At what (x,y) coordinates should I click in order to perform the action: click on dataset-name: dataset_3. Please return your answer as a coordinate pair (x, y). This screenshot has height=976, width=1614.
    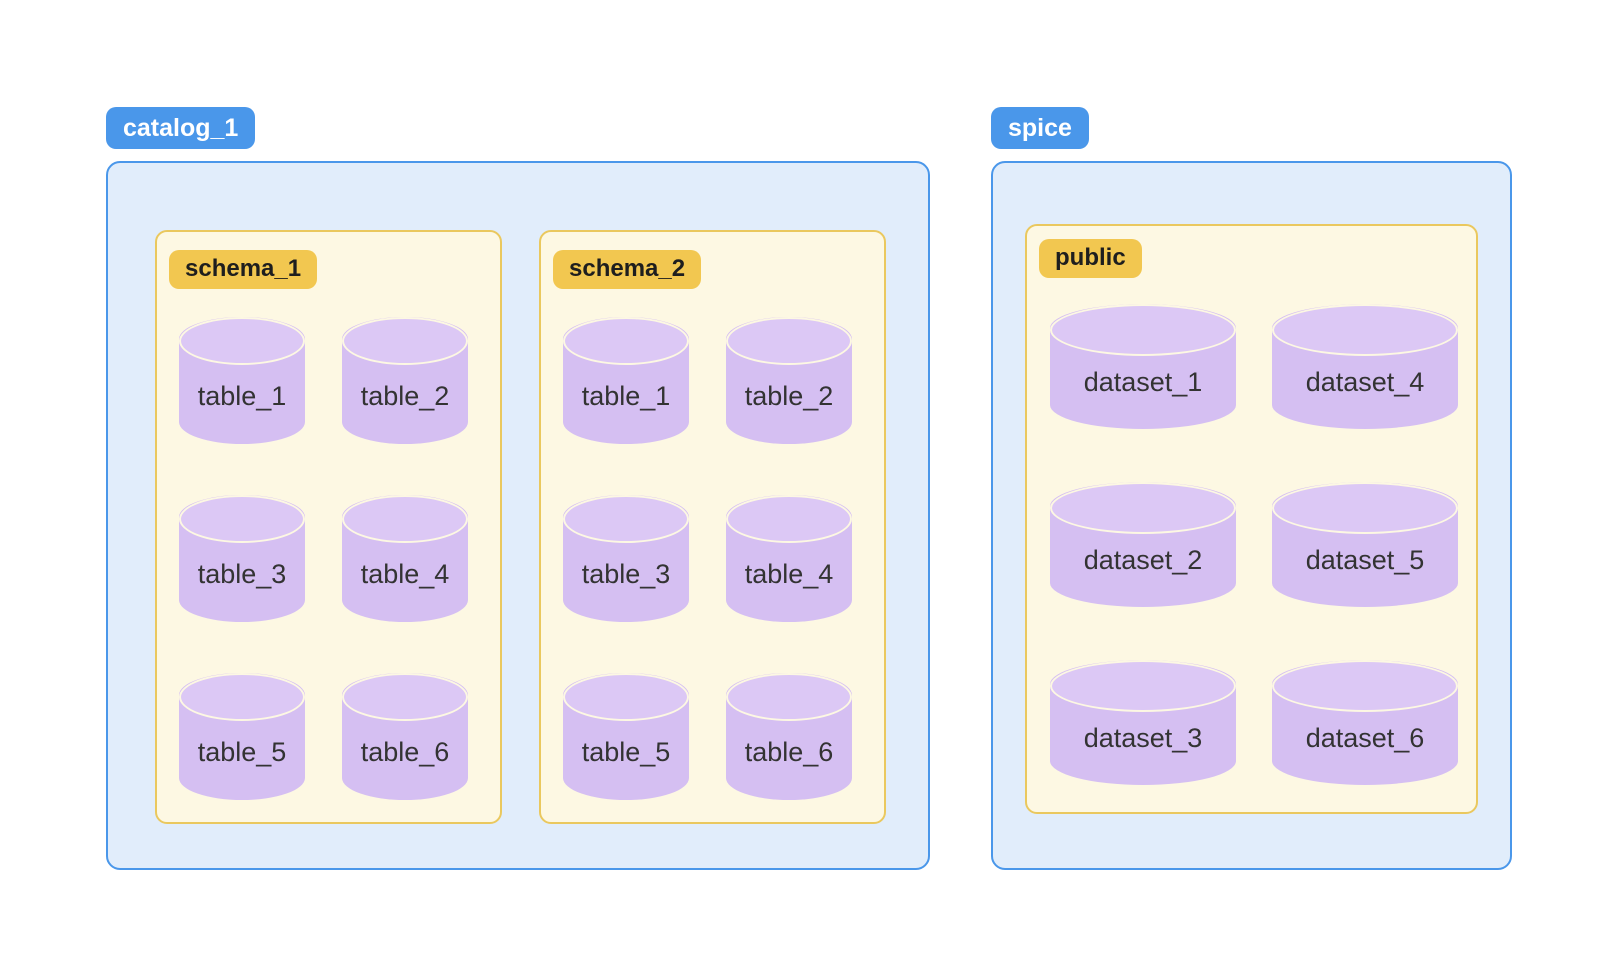
    Looking at the image, I should click on (1143, 738).